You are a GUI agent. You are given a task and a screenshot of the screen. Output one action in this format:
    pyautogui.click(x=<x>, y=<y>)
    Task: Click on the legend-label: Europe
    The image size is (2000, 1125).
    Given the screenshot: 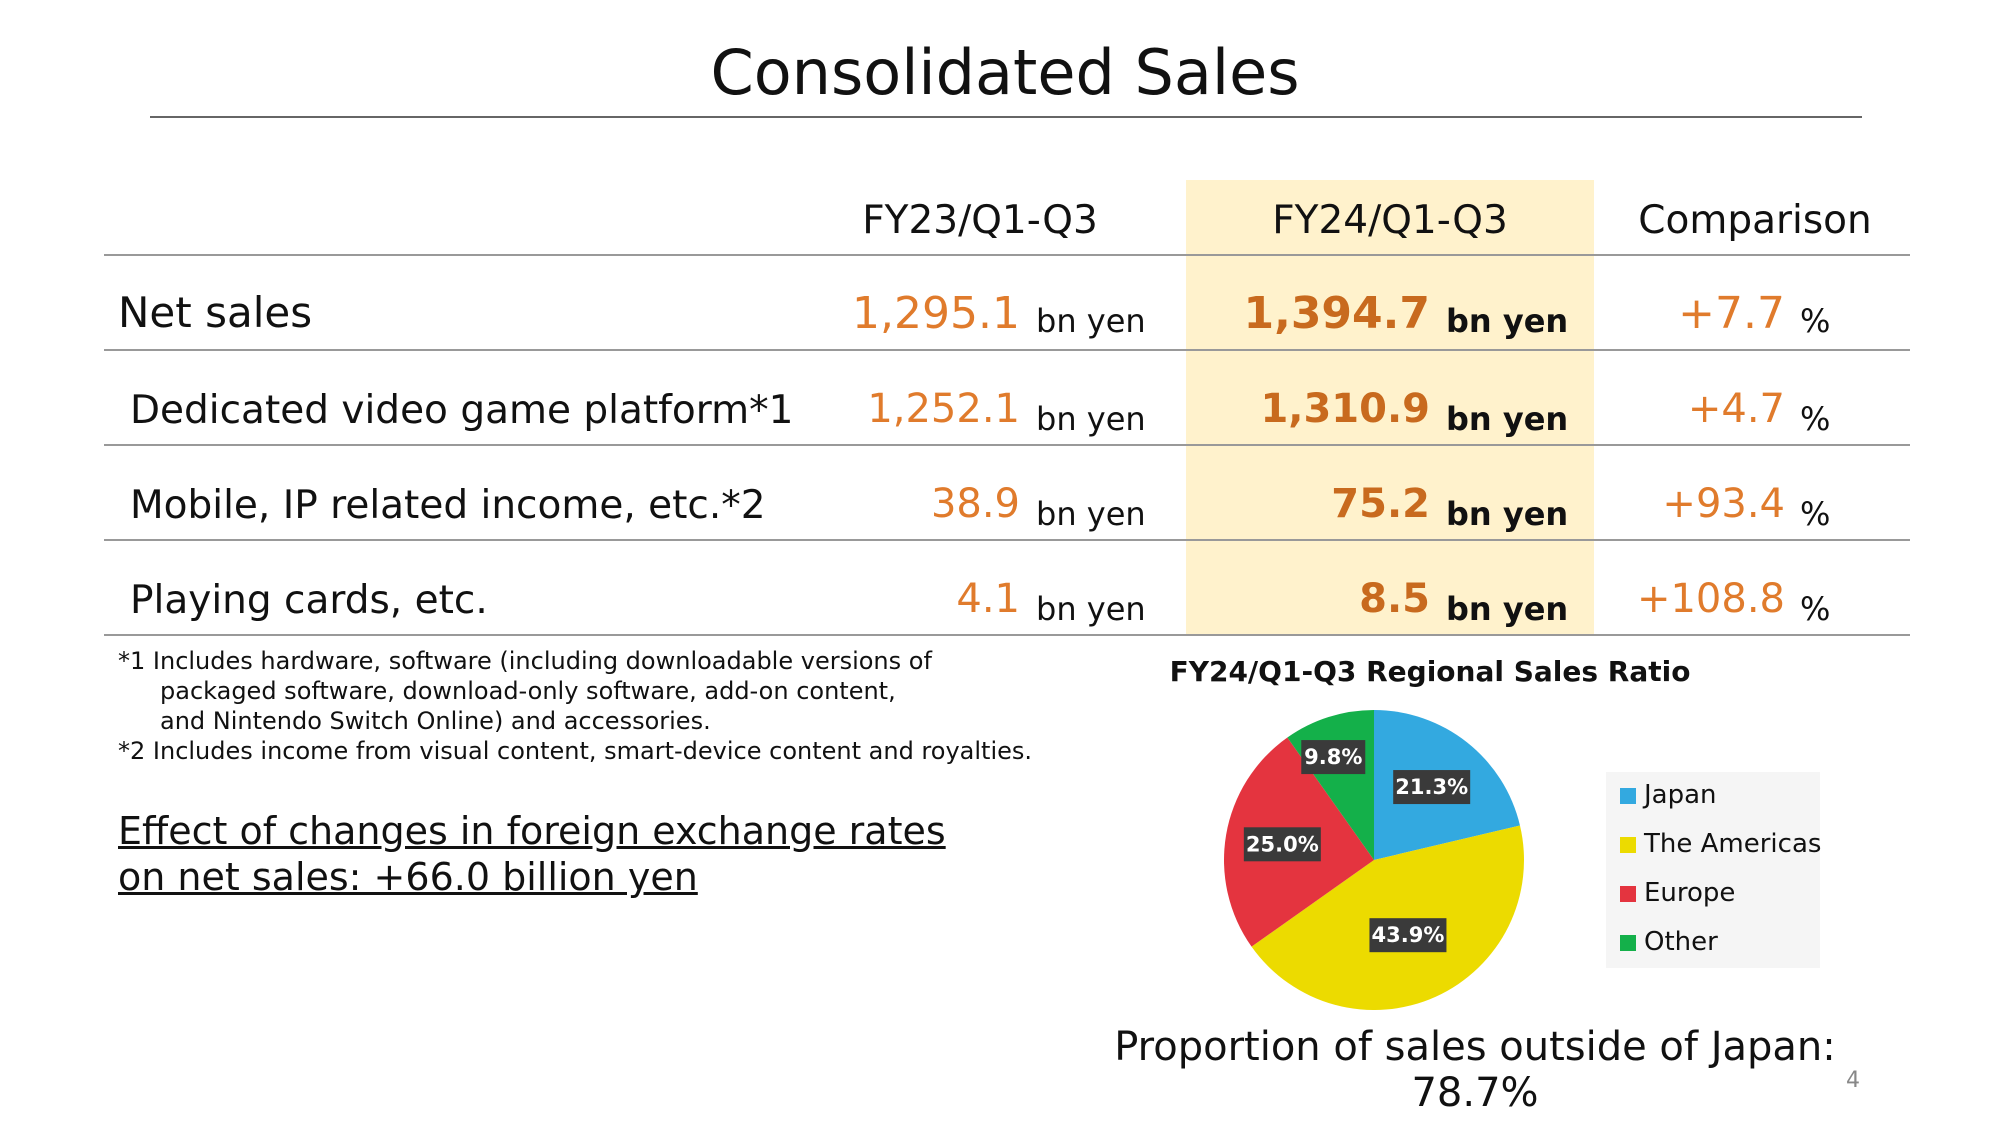 What is the action you would take?
    pyautogui.click(x=1690, y=893)
    